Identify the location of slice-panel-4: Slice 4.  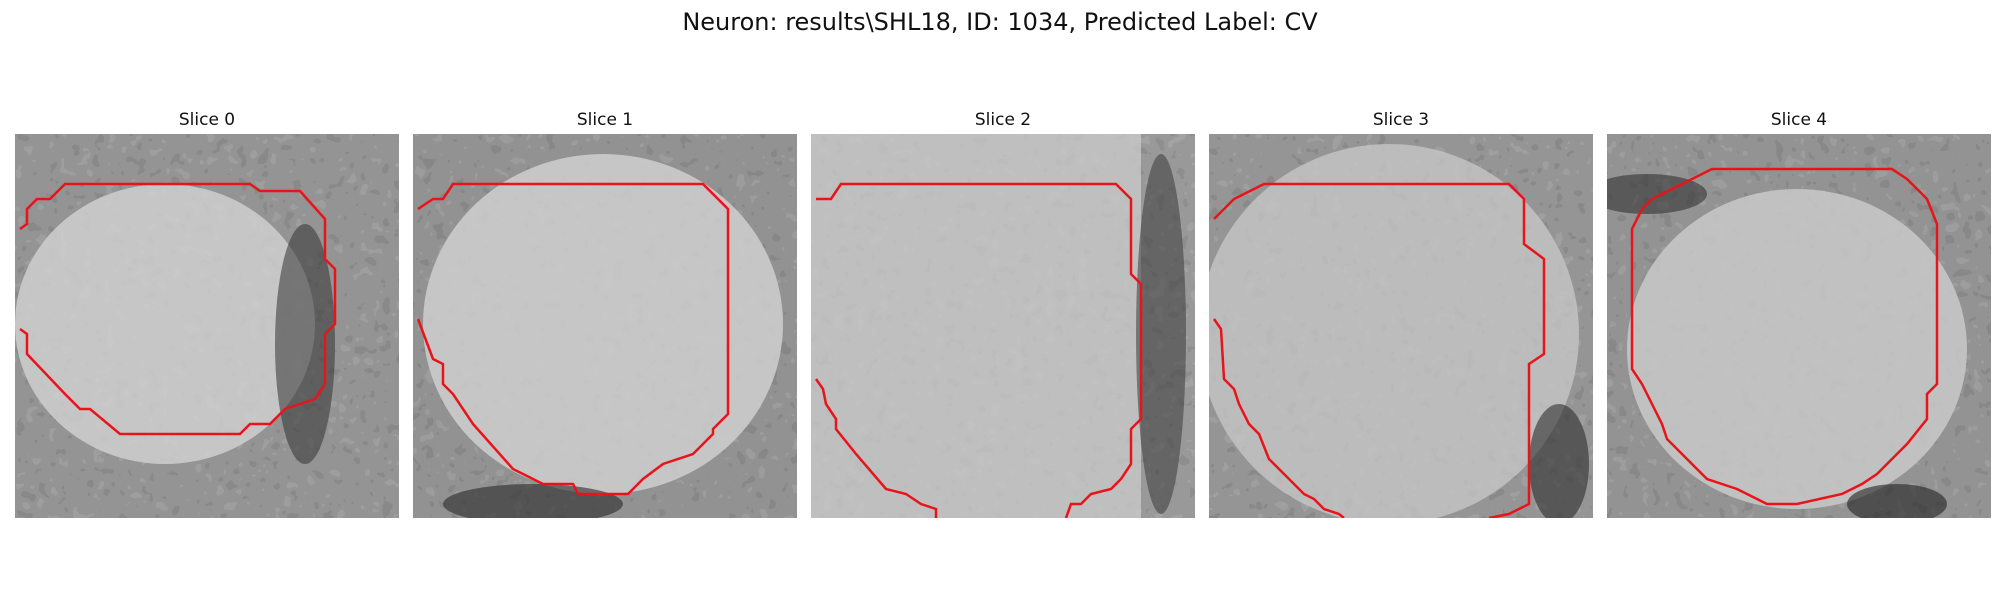
(1799, 319).